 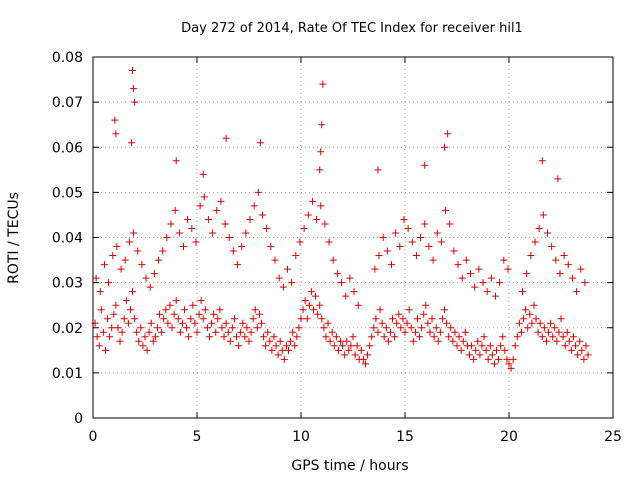 What do you see at coordinates (67, 284) in the screenshot?
I see `y-tick-label: 0.03` at bounding box center [67, 284].